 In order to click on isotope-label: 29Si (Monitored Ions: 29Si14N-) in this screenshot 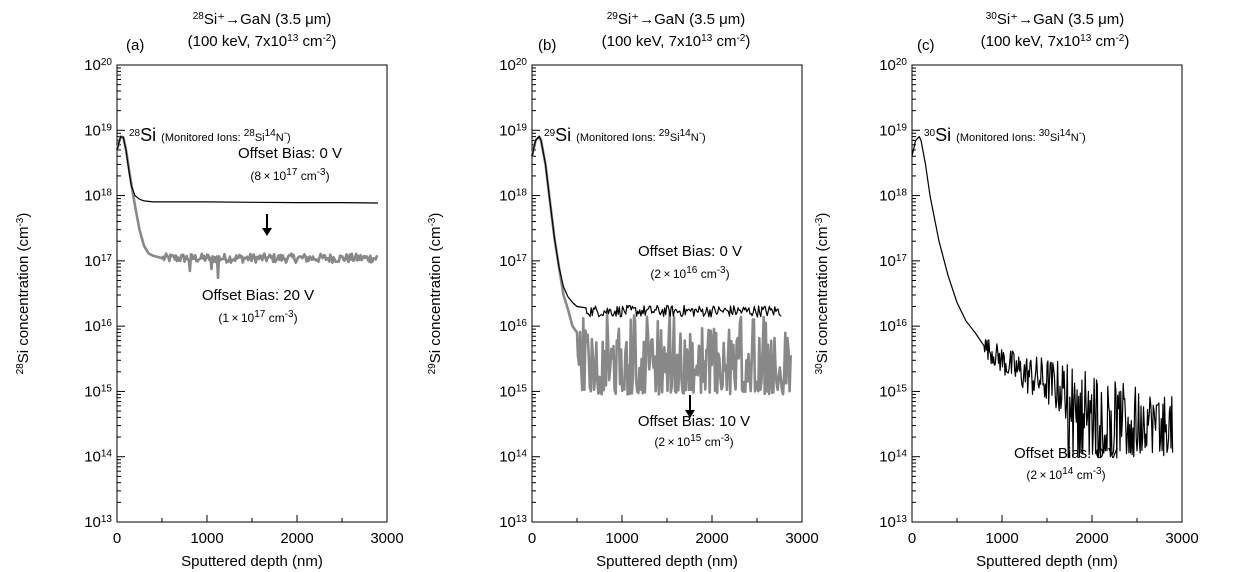, I will do `click(625, 135)`.